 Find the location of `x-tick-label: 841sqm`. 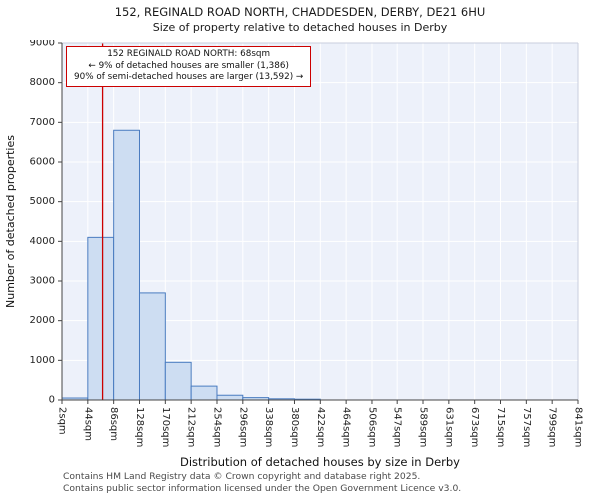

x-tick-label: 841sqm is located at coordinates (578, 427).